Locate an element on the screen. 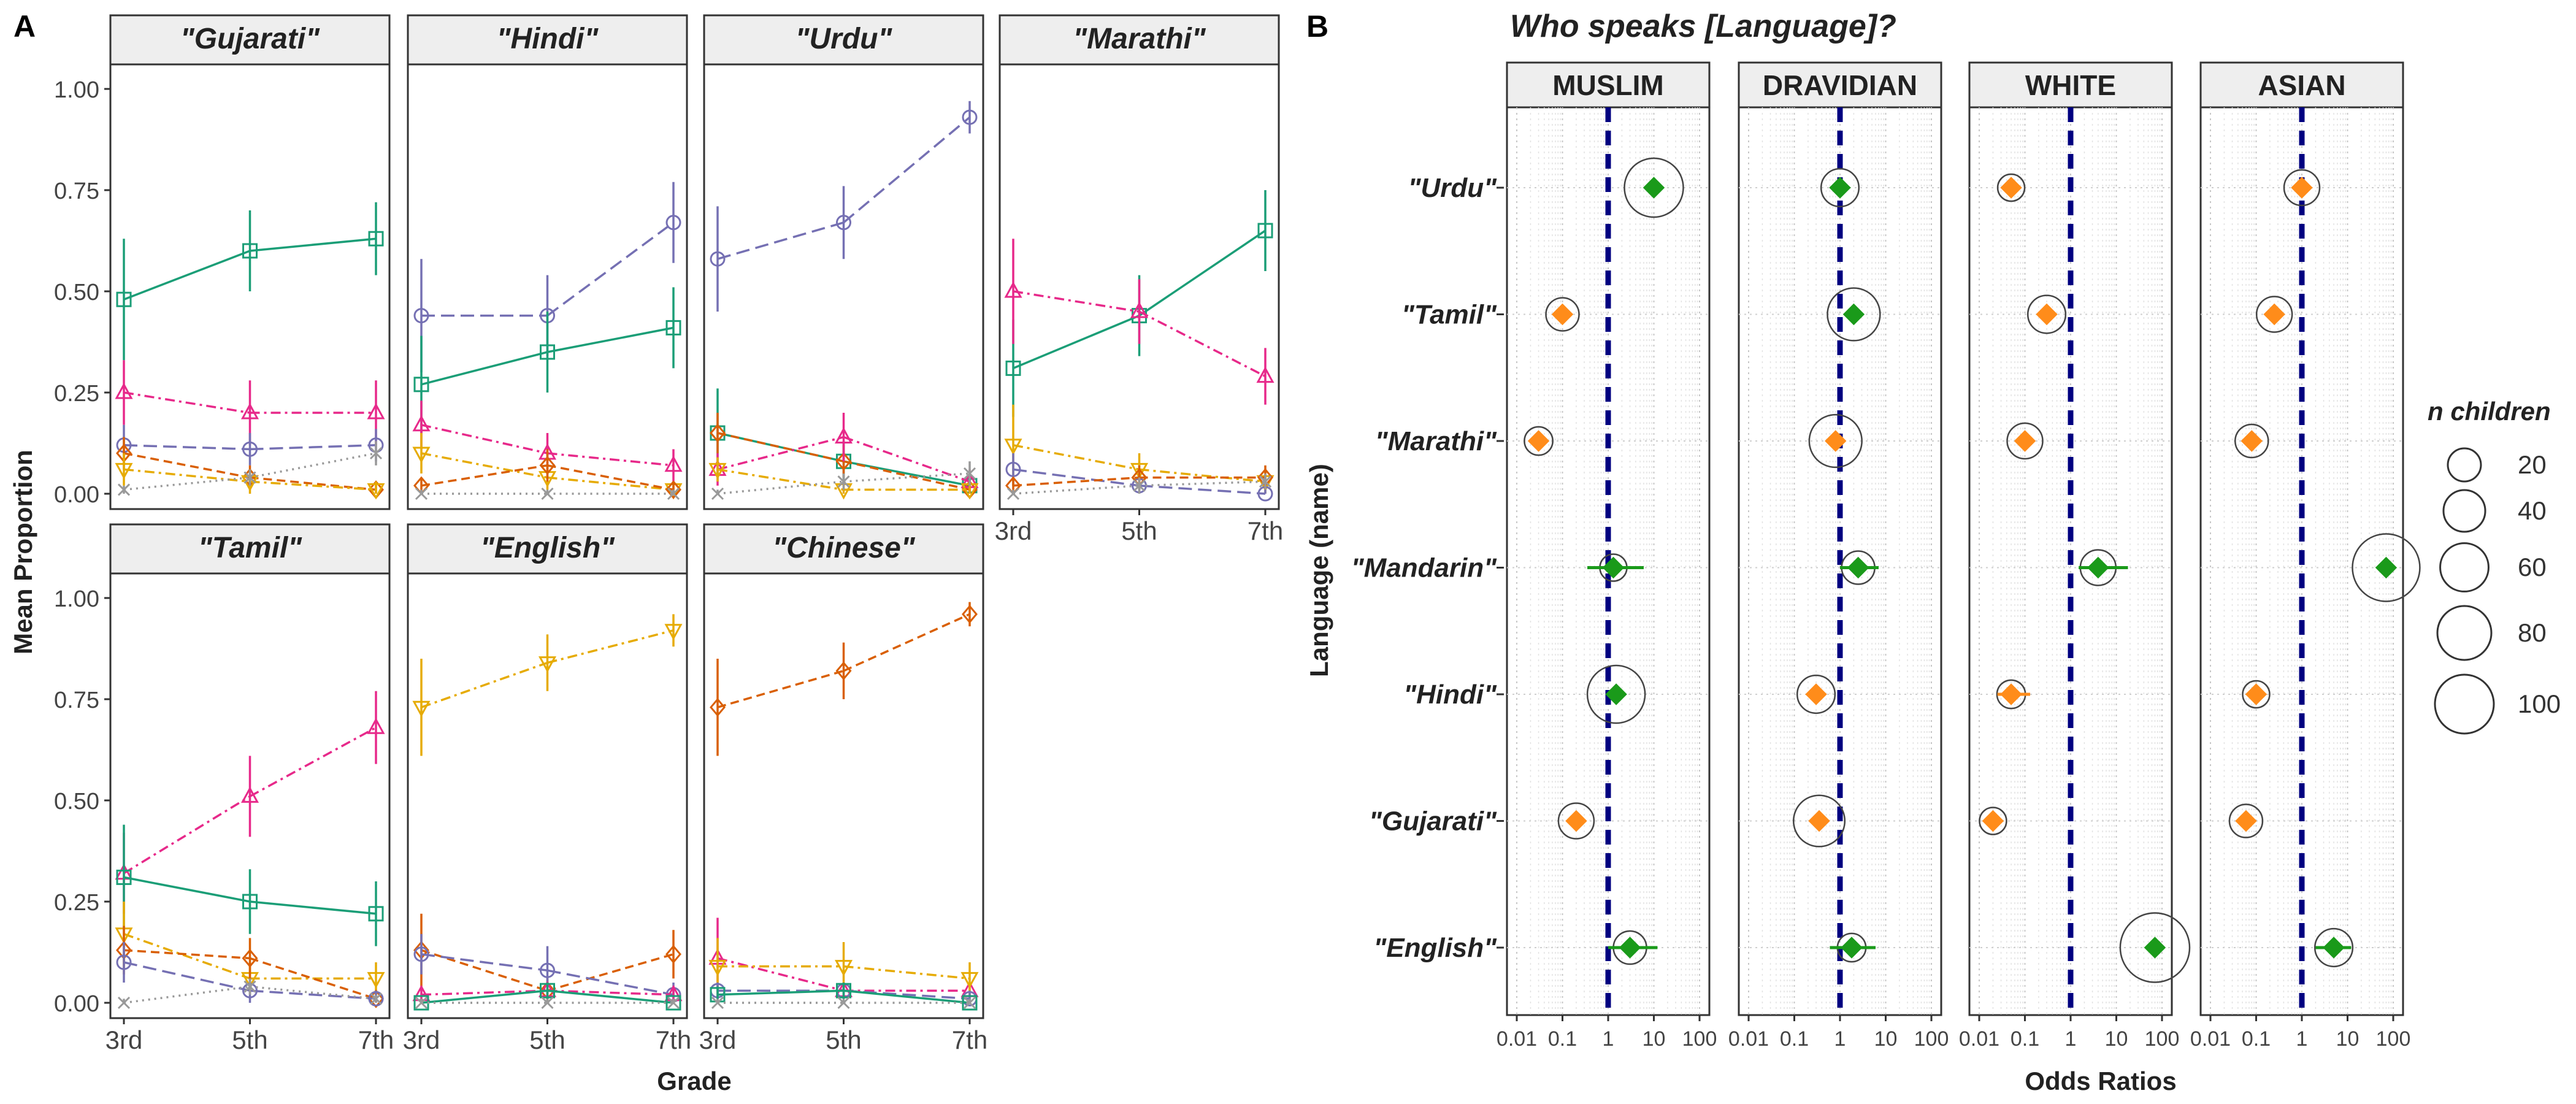 The image size is (2576, 1104). y-tick-label: 0.00 is located at coordinates (76, 495).